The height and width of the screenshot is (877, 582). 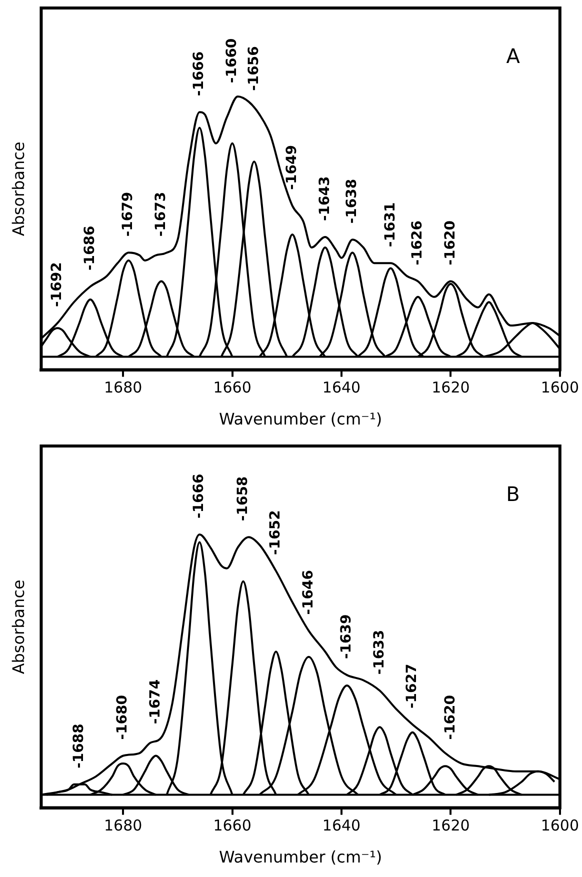 What do you see at coordinates (232, 61) in the screenshot?
I see `annotation: -1660` at bounding box center [232, 61].